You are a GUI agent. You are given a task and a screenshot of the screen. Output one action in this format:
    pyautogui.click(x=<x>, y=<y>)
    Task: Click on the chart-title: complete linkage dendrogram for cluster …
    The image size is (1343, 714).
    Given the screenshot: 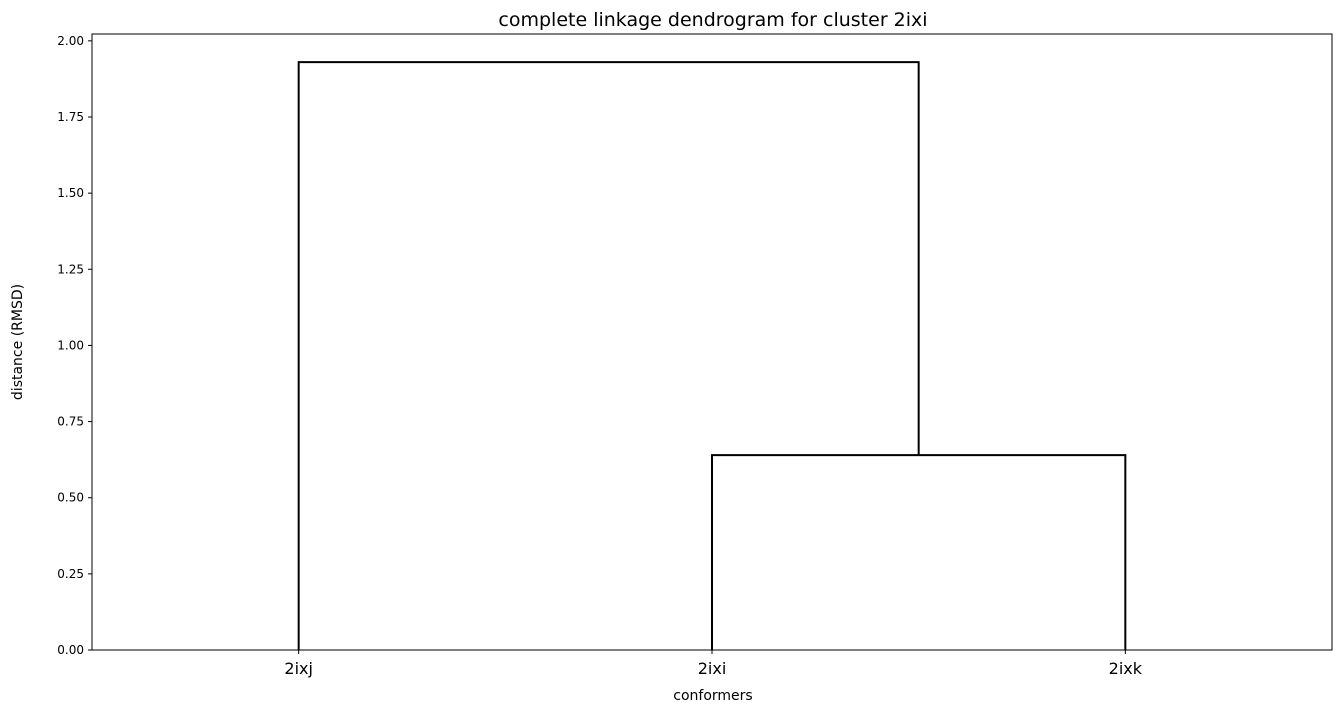 What is the action you would take?
    pyautogui.click(x=712, y=20)
    